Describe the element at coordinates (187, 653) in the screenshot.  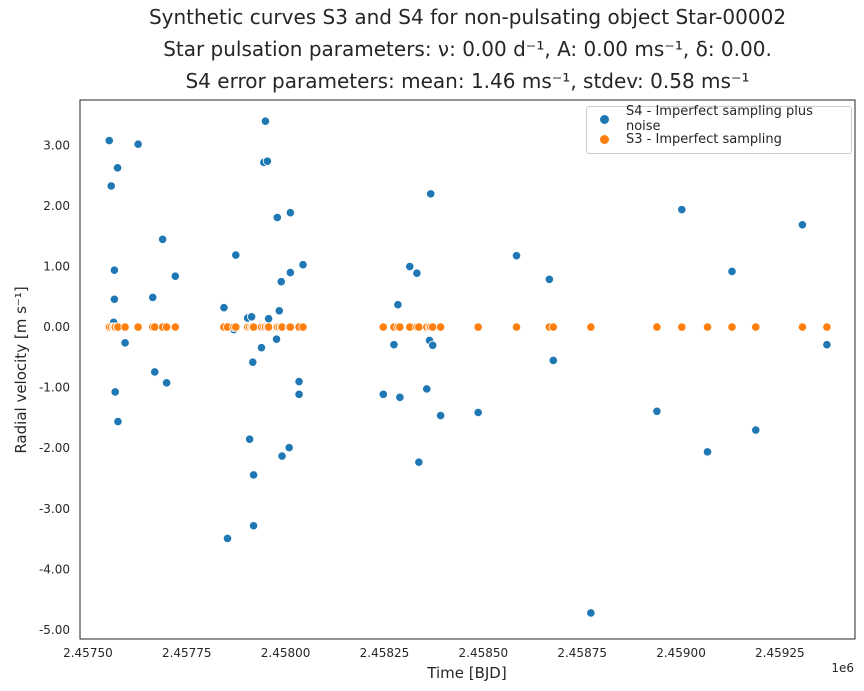
I see `x-tick-label: 2.45775` at that location.